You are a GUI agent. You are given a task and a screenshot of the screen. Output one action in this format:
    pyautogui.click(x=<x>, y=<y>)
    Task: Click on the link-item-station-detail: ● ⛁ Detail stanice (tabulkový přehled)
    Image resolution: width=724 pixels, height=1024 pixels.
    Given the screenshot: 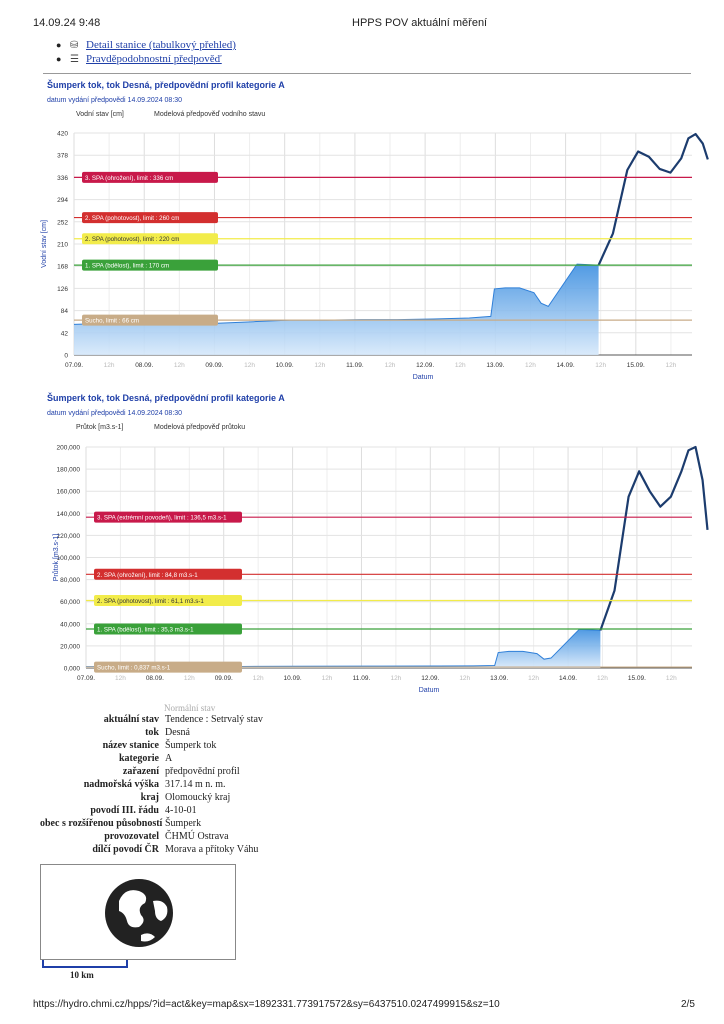 What is the action you would take?
    pyautogui.click(x=146, y=45)
    